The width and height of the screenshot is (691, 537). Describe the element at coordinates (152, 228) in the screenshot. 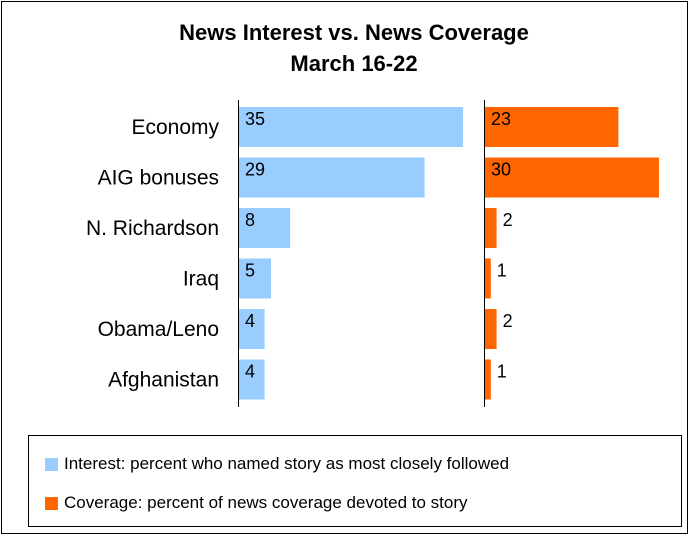

I see `category-label: N. Richardson` at that location.